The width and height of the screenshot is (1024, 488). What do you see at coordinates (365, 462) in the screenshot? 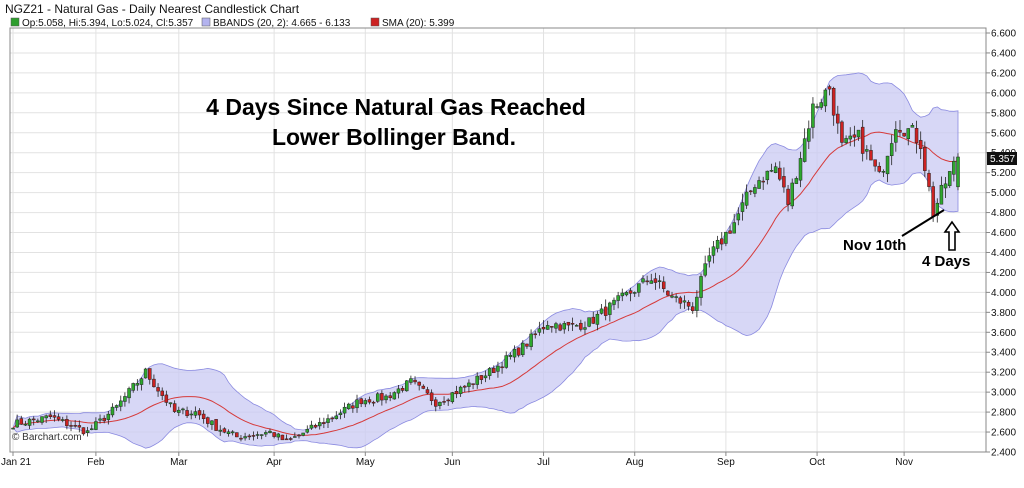
I see `x-tick-label: May` at bounding box center [365, 462].